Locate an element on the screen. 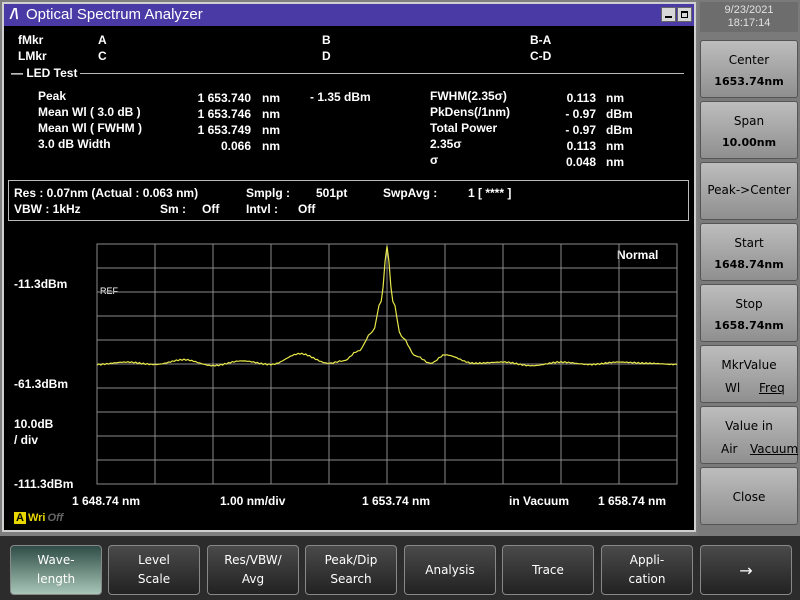 The image size is (800, 600). x-div-label: 1.00 nm/div is located at coordinates (253, 501).